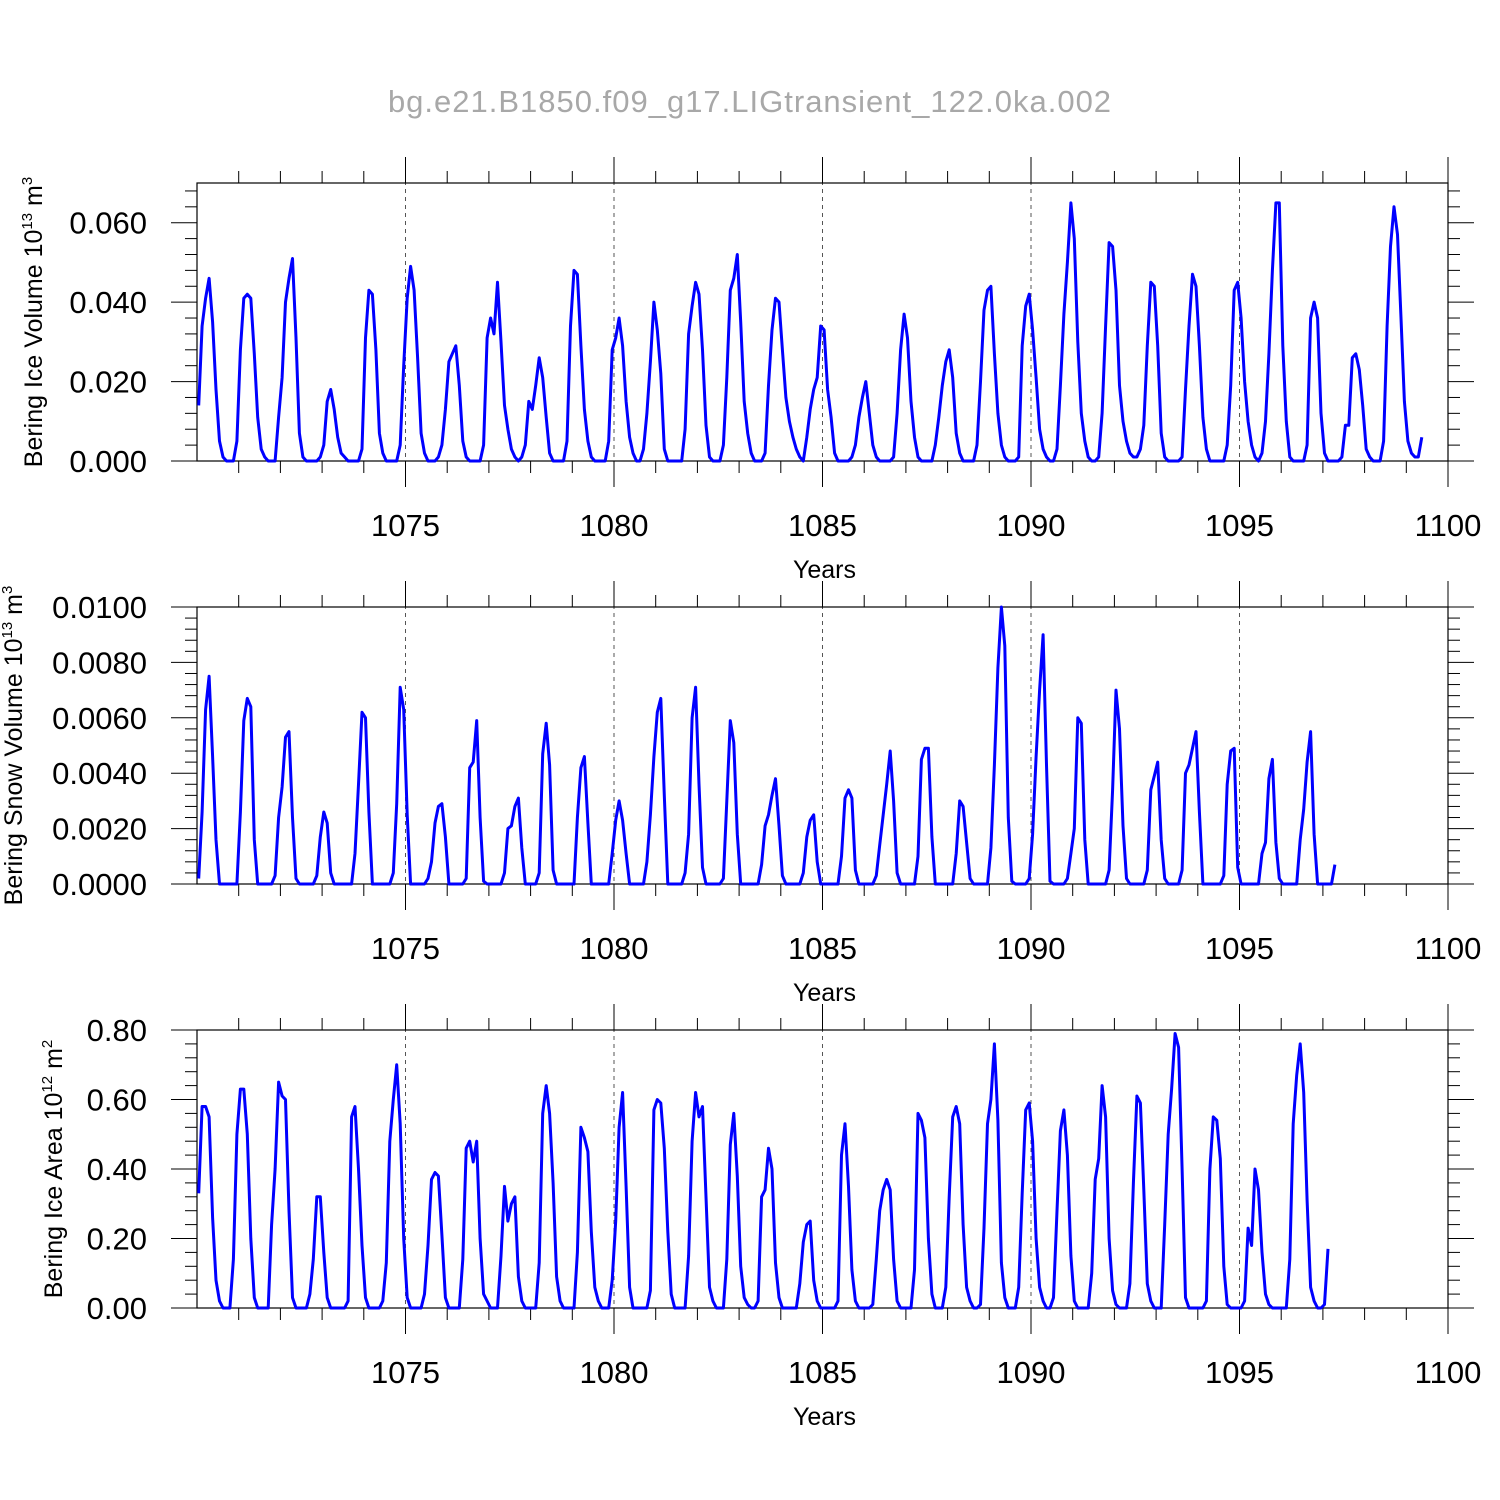 The width and height of the screenshot is (1500, 1500). I want to click on y-tick-label: 0.0040, so click(99, 773).